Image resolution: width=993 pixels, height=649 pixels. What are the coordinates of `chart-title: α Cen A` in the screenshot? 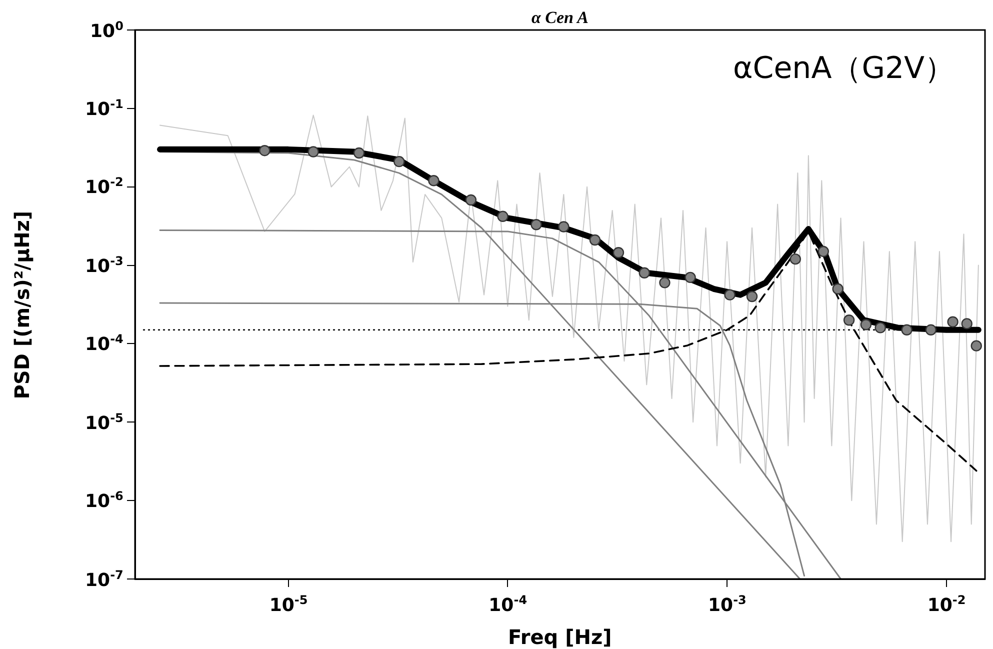 It's located at (560, 18).